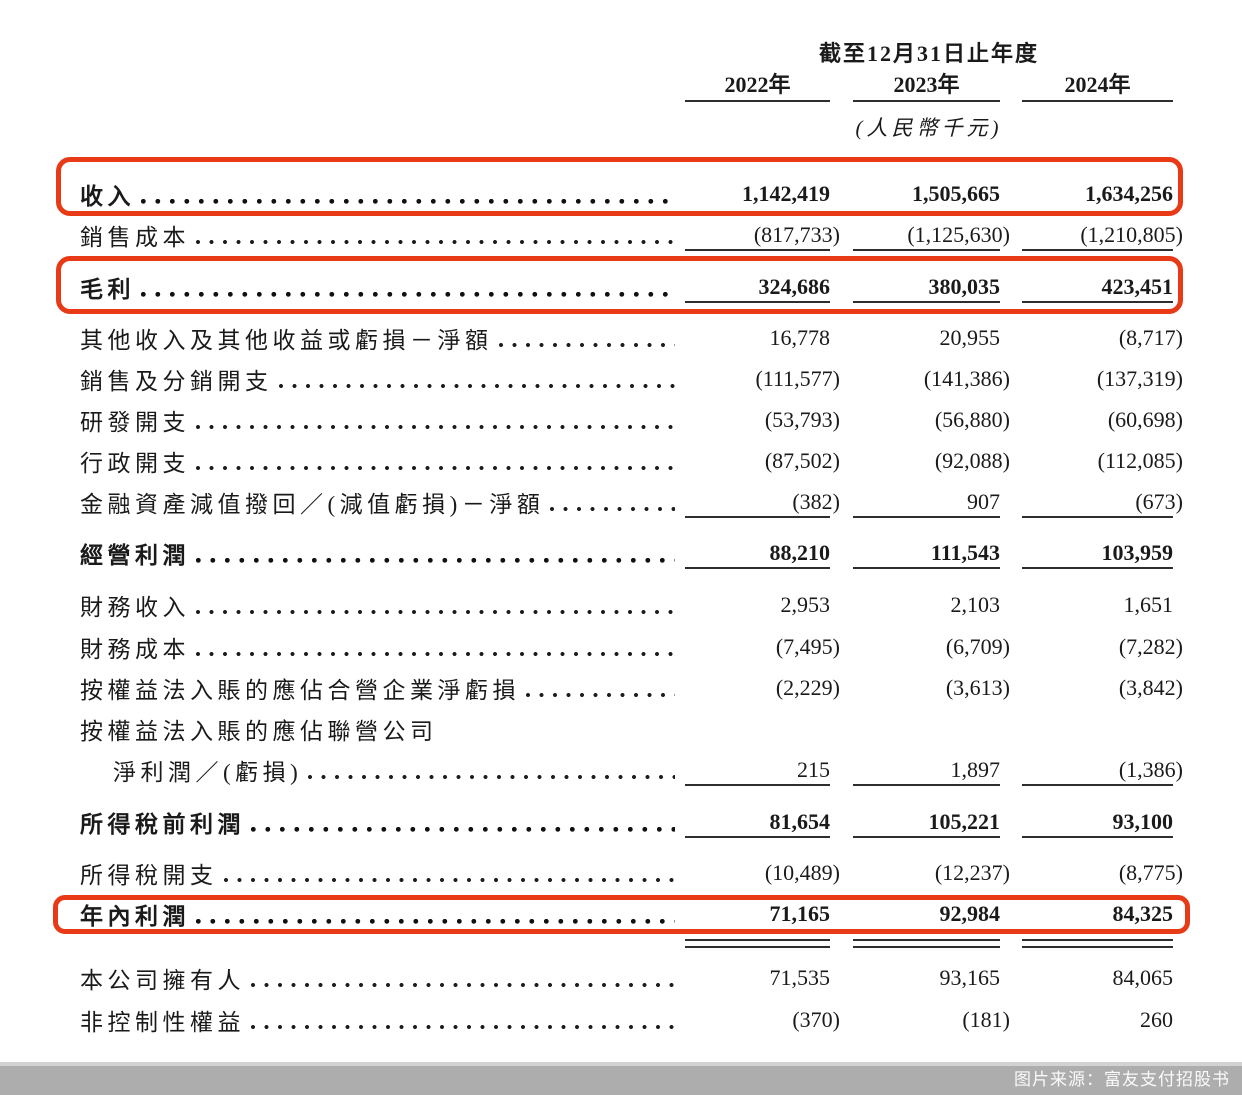 The image size is (1242, 1095). What do you see at coordinates (800, 821) in the screenshot?
I see `value-2022: 81,654` at bounding box center [800, 821].